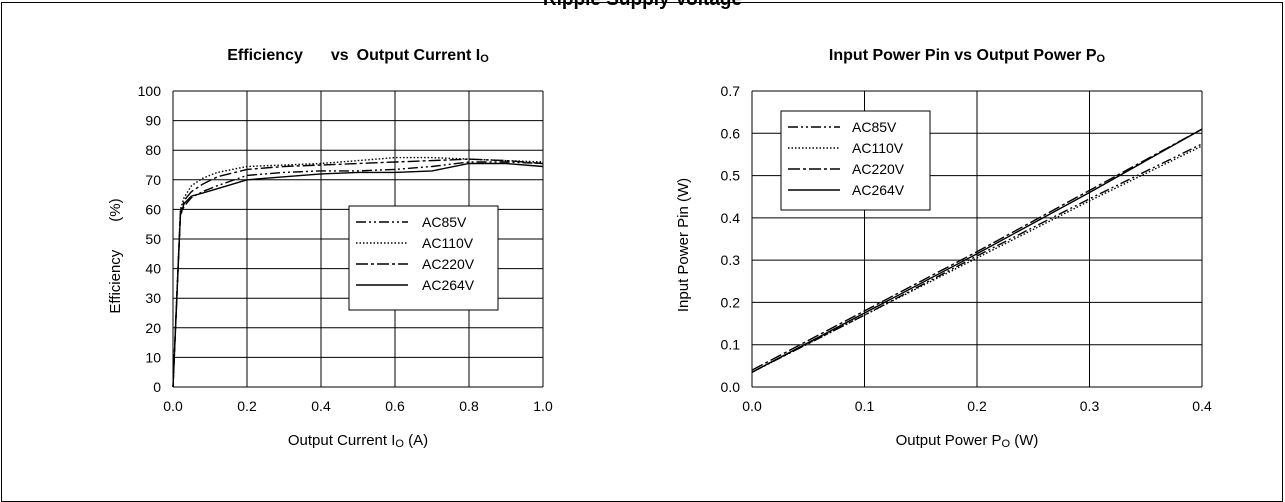 The height and width of the screenshot is (502, 1285). What do you see at coordinates (731, 239) in the screenshot?
I see `input-power-y-ticks: 0.0 0.1 0.2 0.3 0.4 0.5 0.6 0.7` at bounding box center [731, 239].